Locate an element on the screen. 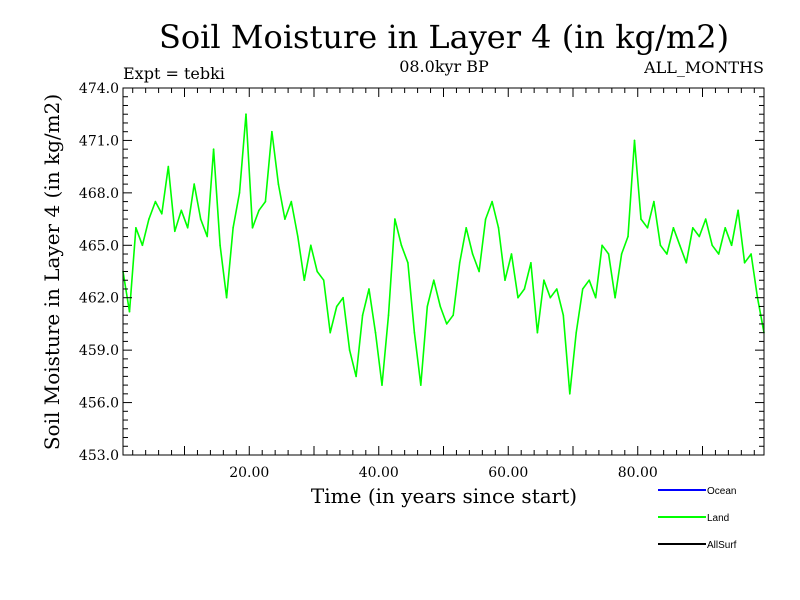  y-axis-tick-labels: 453.0 456.0 459.0 462.0 465.0 468.0 471.0 474.0 is located at coordinates (99, 272).